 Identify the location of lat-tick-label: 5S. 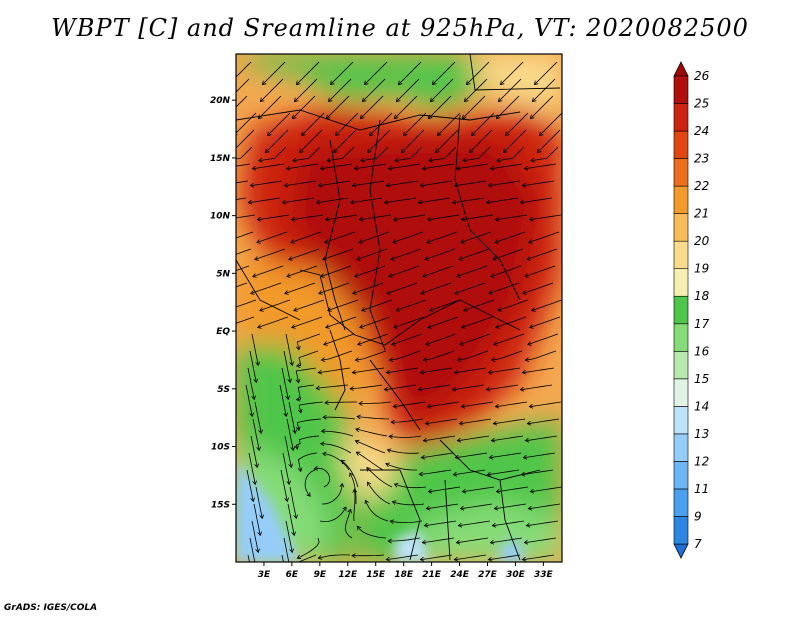
(223, 390).